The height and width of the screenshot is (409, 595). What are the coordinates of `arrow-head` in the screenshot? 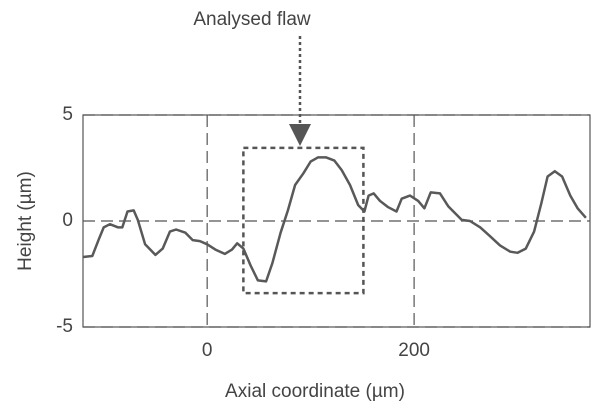 It's located at (300, 135).